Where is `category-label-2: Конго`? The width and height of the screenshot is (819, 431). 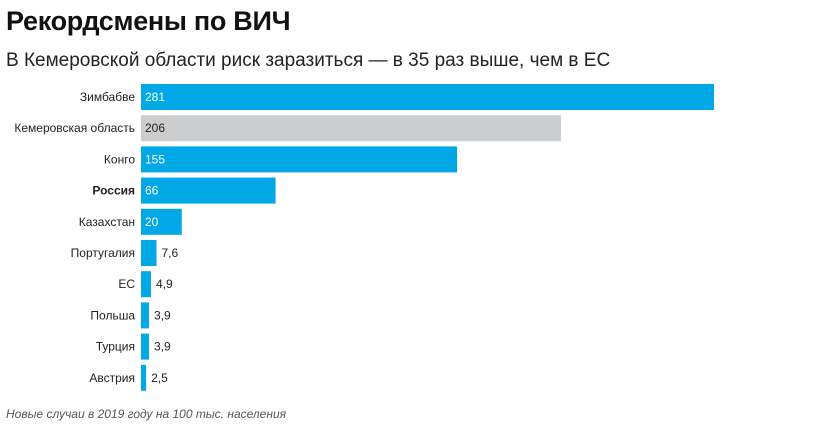 category-label-2: Конго is located at coordinates (119, 159).